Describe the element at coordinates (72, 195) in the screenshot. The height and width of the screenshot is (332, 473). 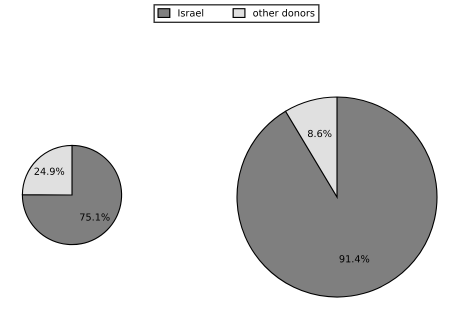
I see `pie-slice` at that location.